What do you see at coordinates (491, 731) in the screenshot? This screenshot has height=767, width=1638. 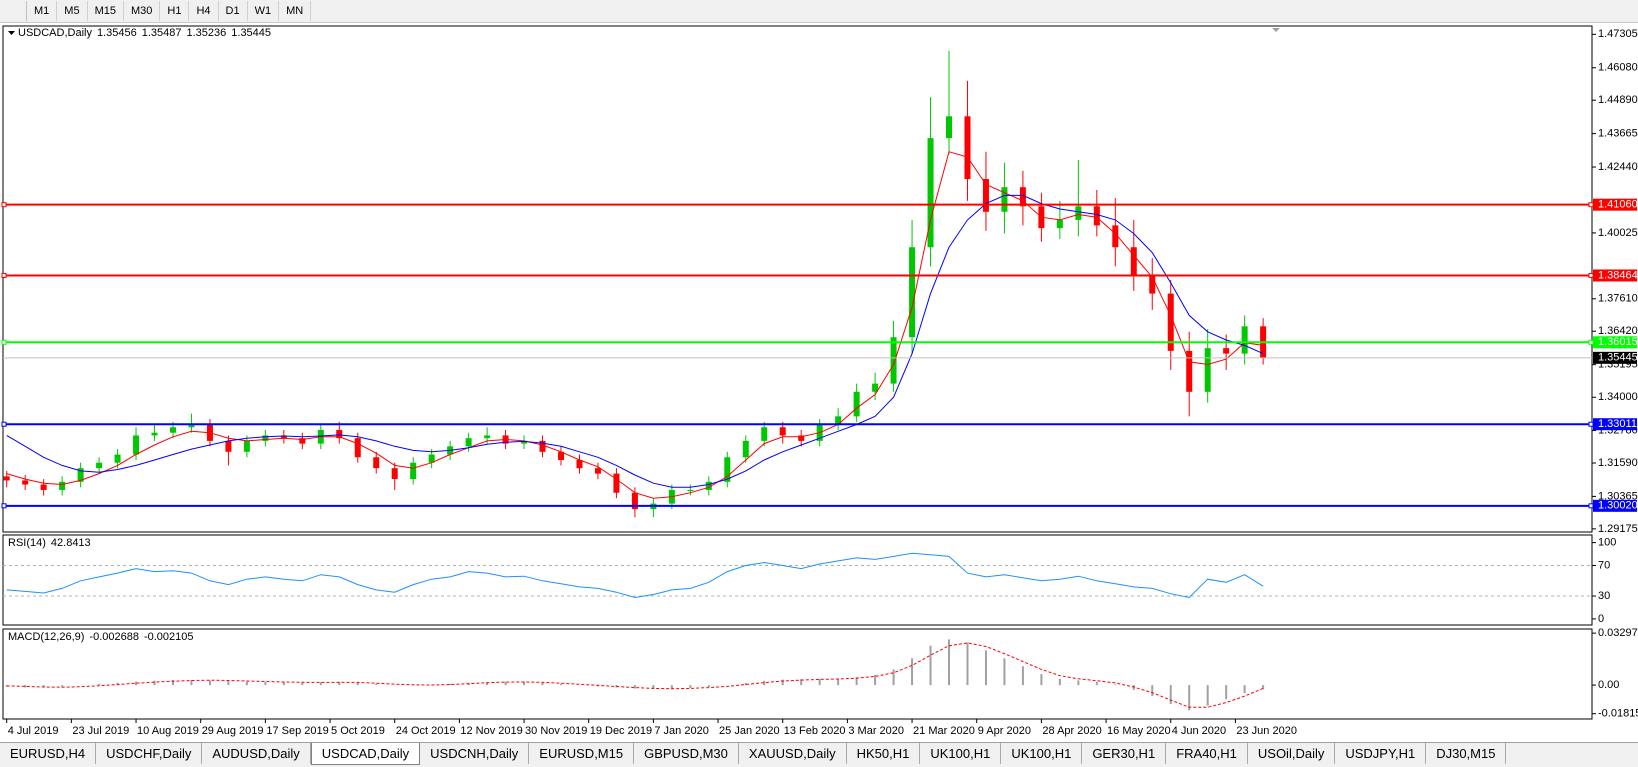 I see `x-tick-label: 12 Nov 2019` at bounding box center [491, 731].